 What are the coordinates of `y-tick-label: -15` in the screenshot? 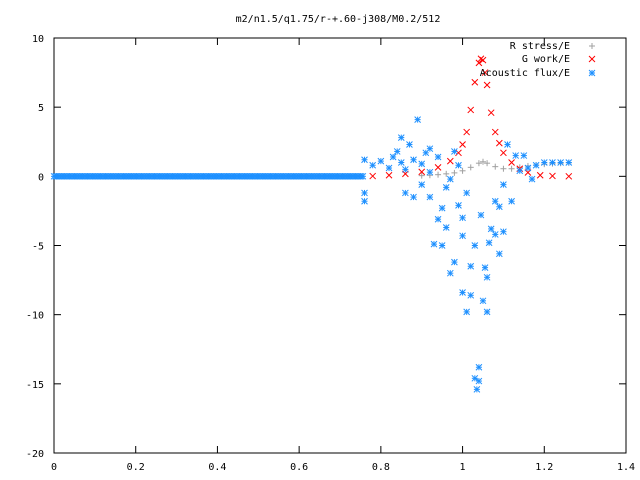 It's located at (35, 385).